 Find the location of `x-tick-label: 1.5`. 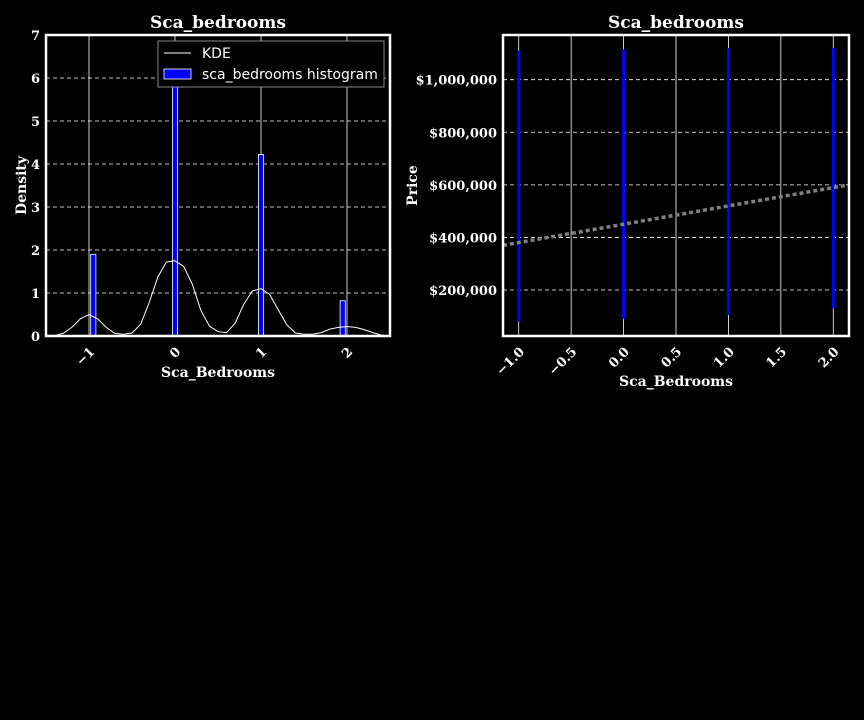

x-tick-label: 1.5 is located at coordinates (777, 358).